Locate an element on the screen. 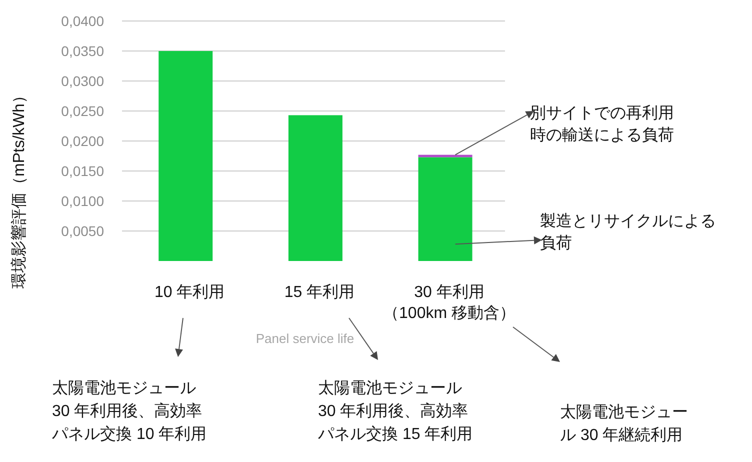  y-axis-title: 環境影響評価（mPts/kWh） is located at coordinates (19, 188).